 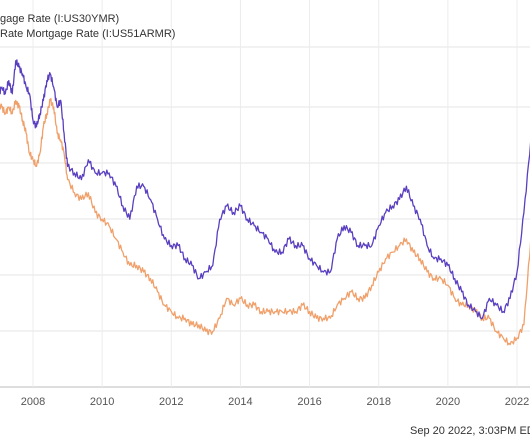 I want to click on x-tick-label: 2008, so click(x=33, y=402).